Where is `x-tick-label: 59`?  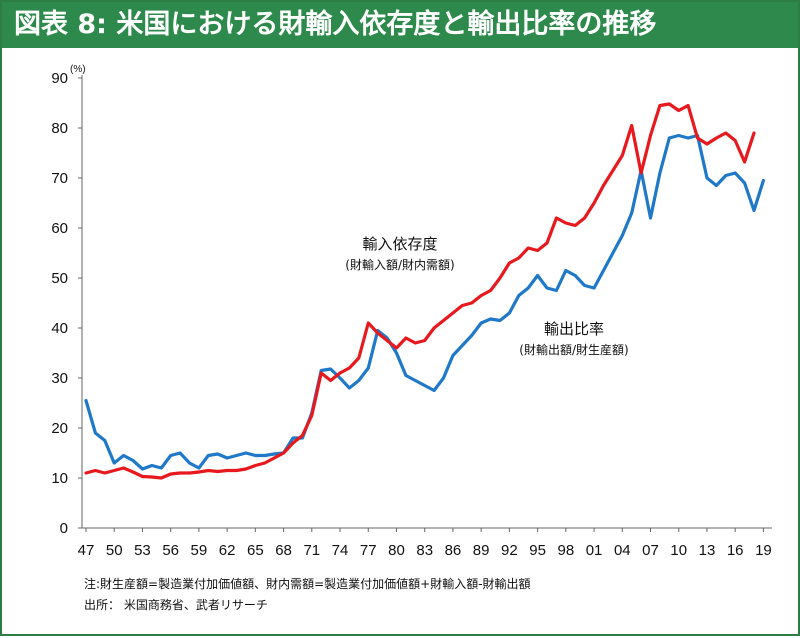
x-tick-label: 59 is located at coordinates (199, 550).